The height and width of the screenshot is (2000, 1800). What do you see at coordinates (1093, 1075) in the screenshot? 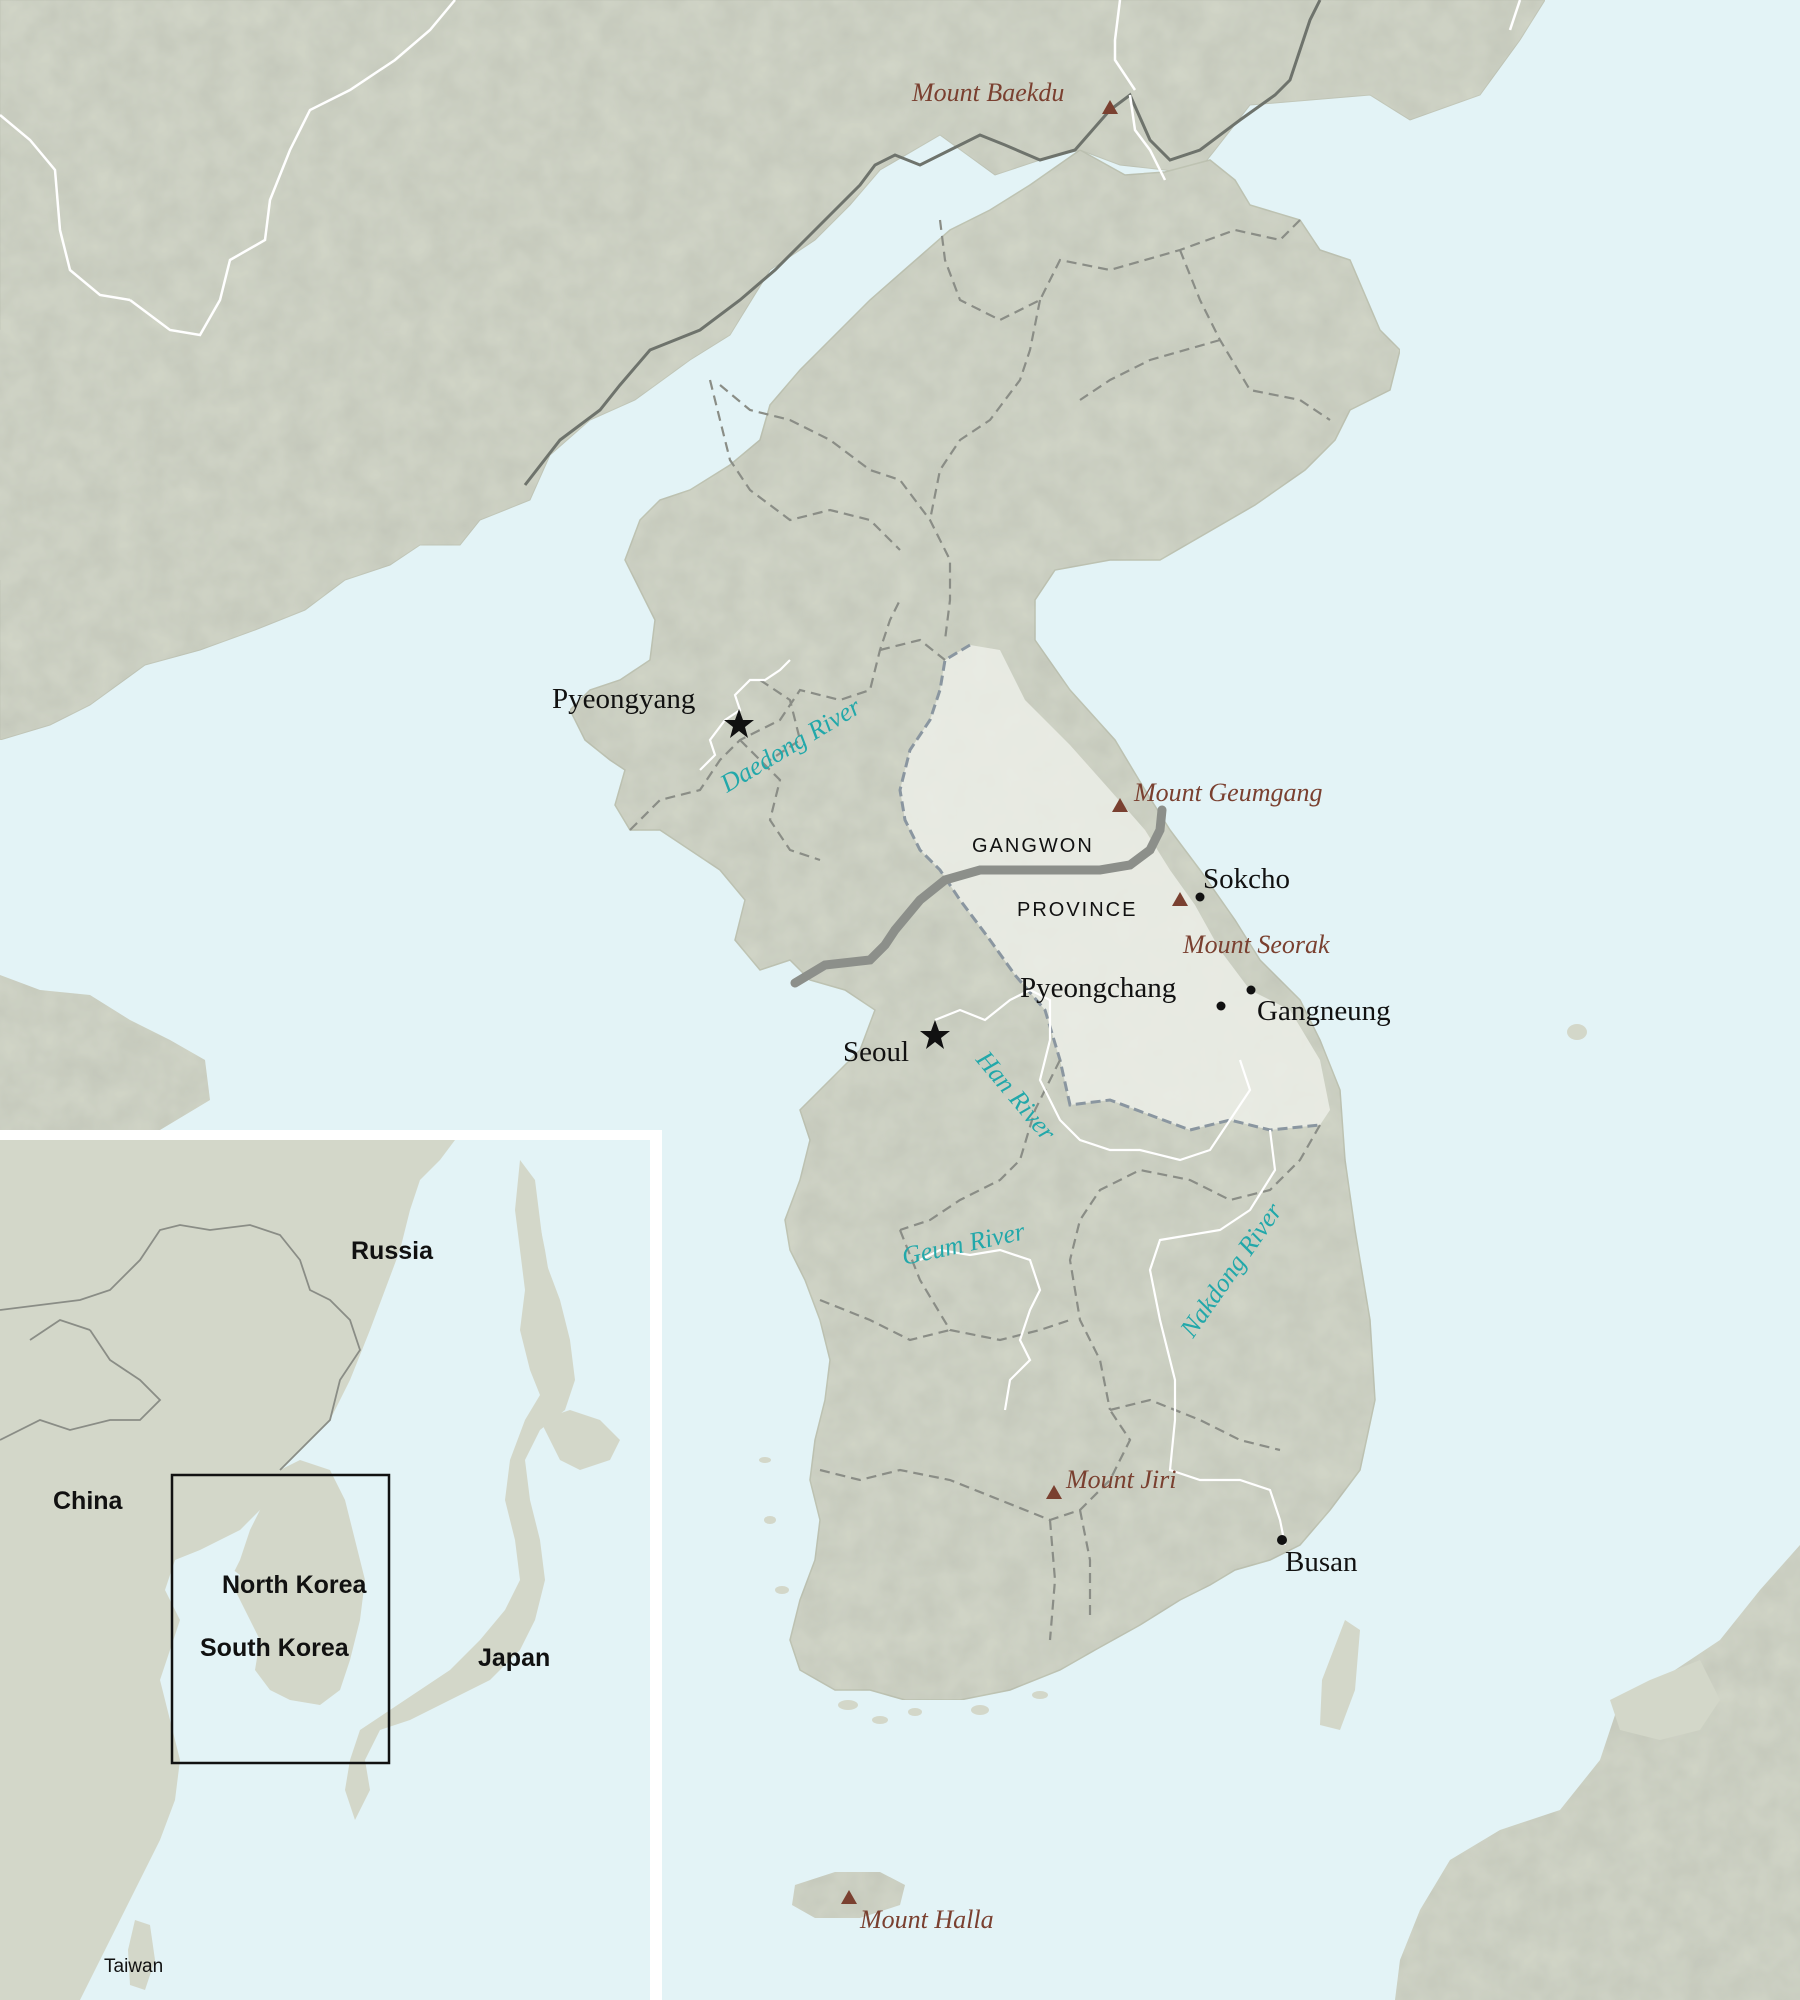
I see `han-river-line` at bounding box center [1093, 1075].